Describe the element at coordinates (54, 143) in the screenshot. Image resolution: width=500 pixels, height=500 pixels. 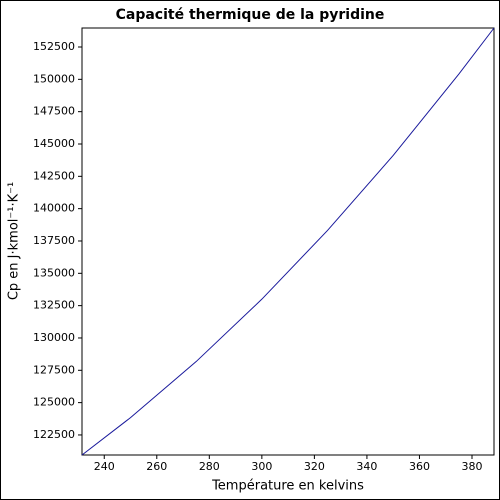
I see `y-tick-label: 145000` at that location.